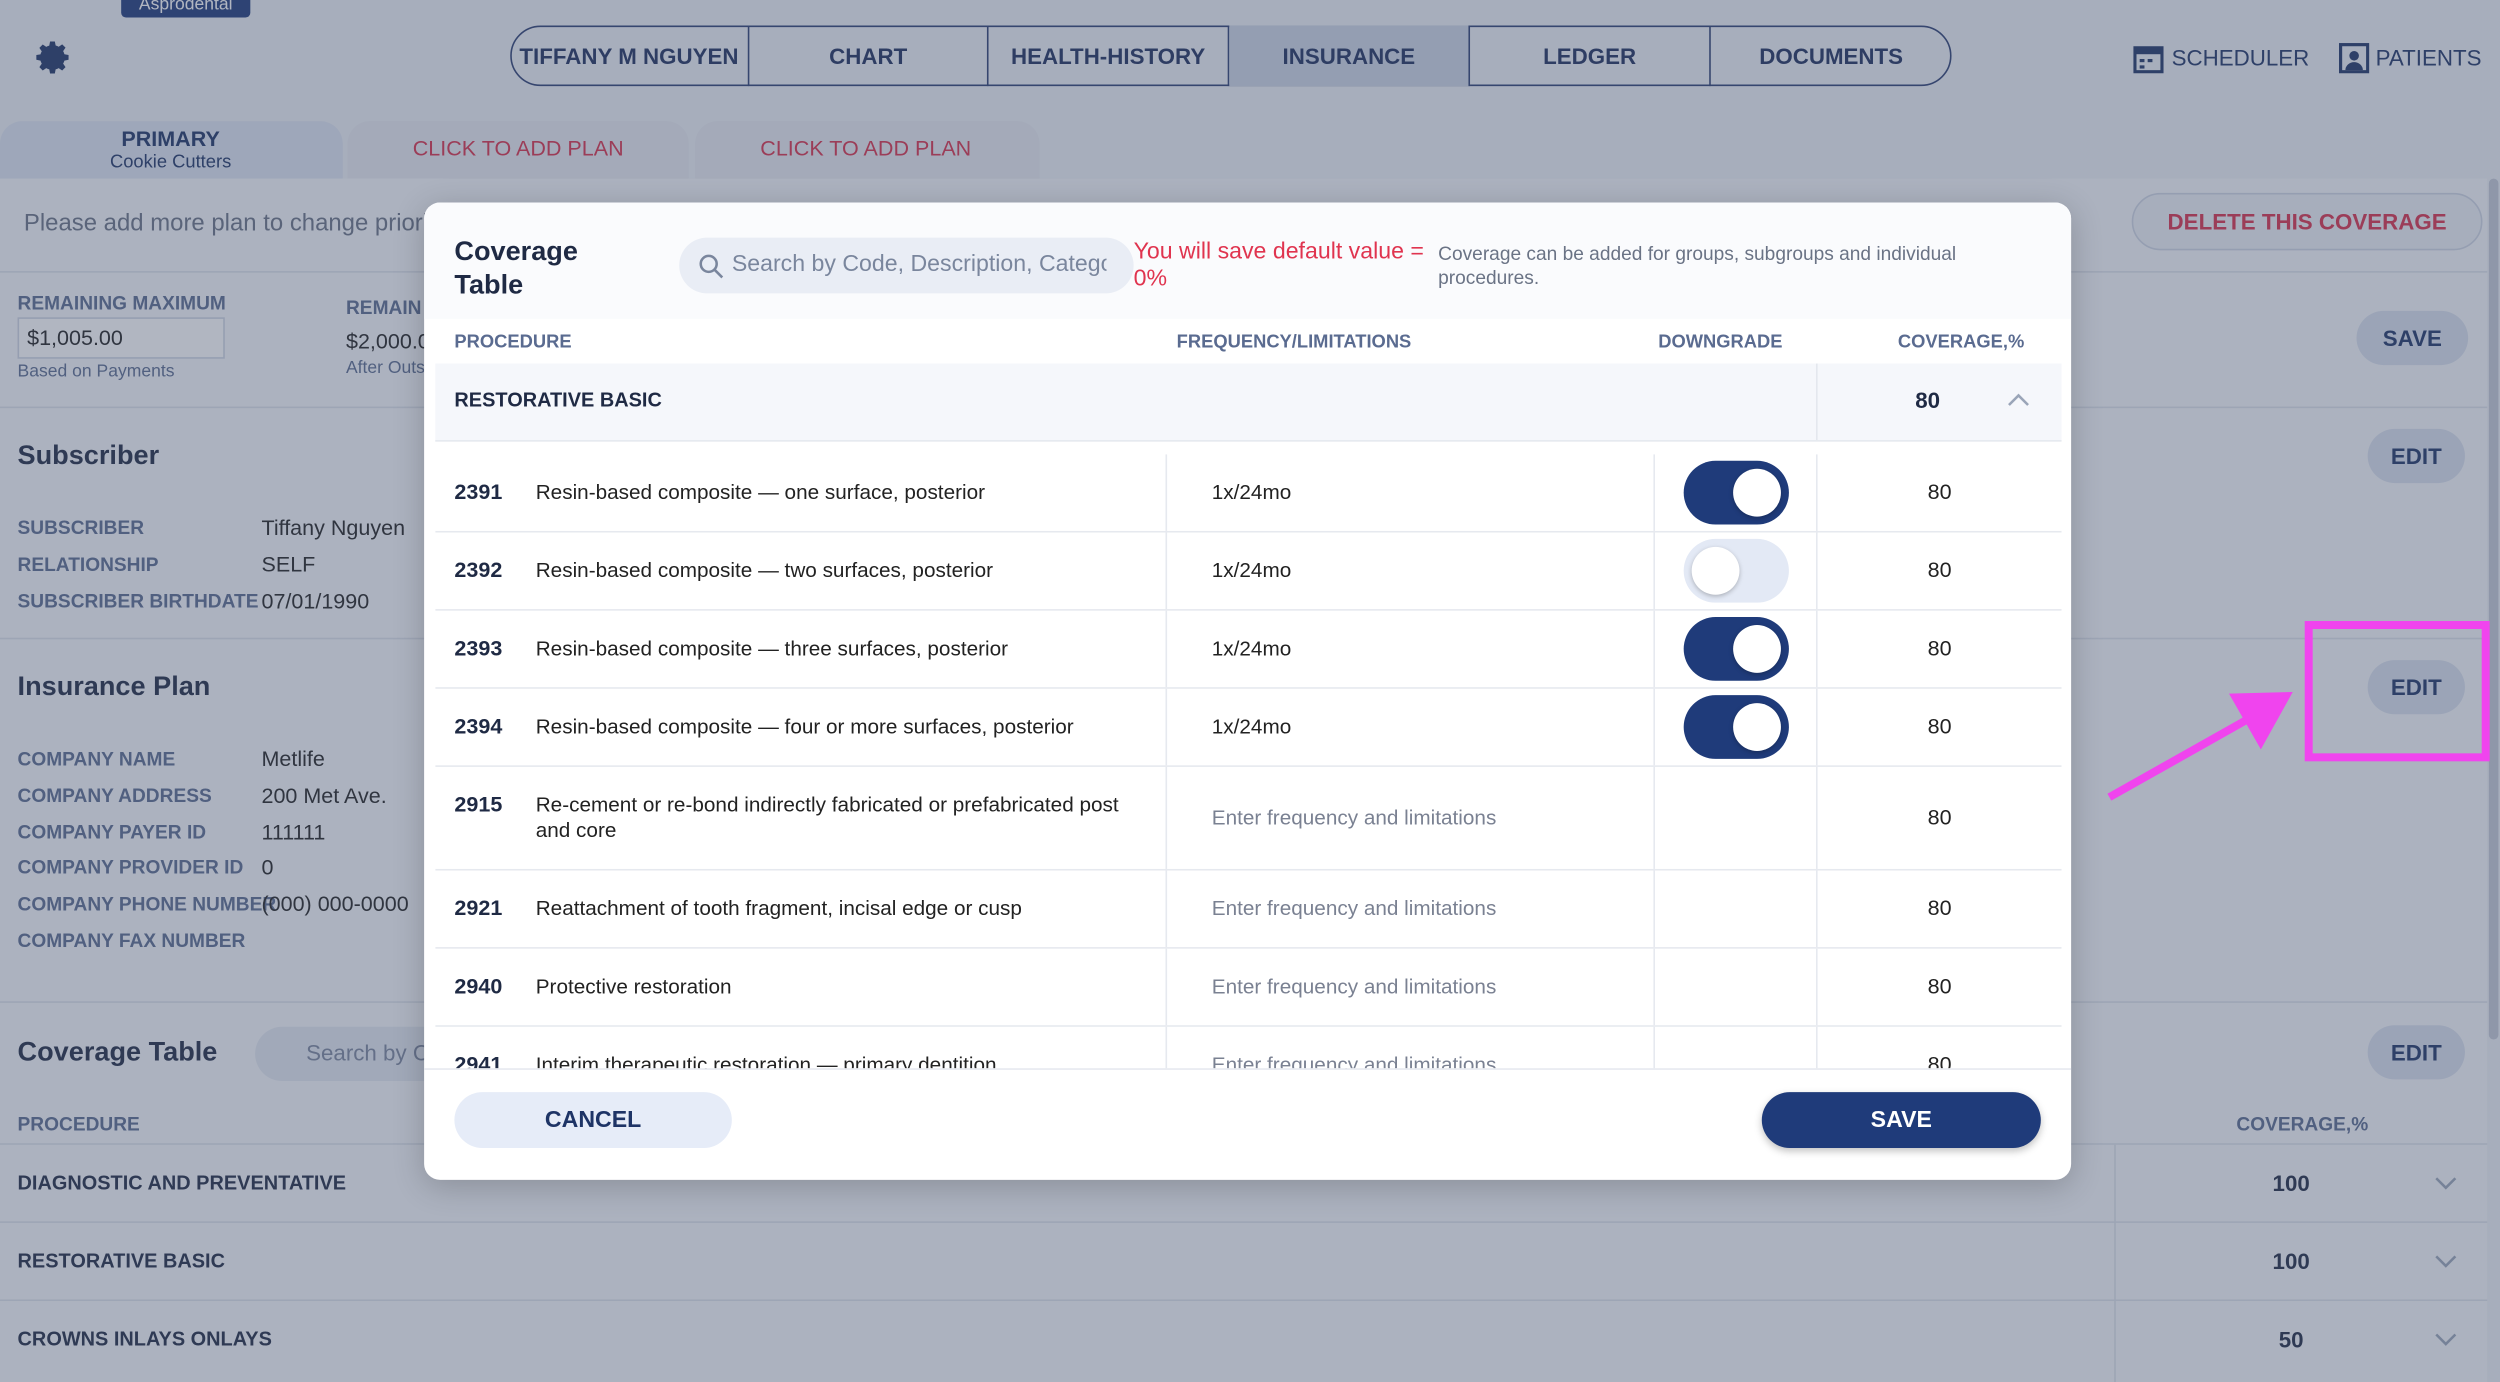 The height and width of the screenshot is (1382, 2500). What do you see at coordinates (335, 904) in the screenshot?
I see `field-value: (000) 000-0000` at bounding box center [335, 904].